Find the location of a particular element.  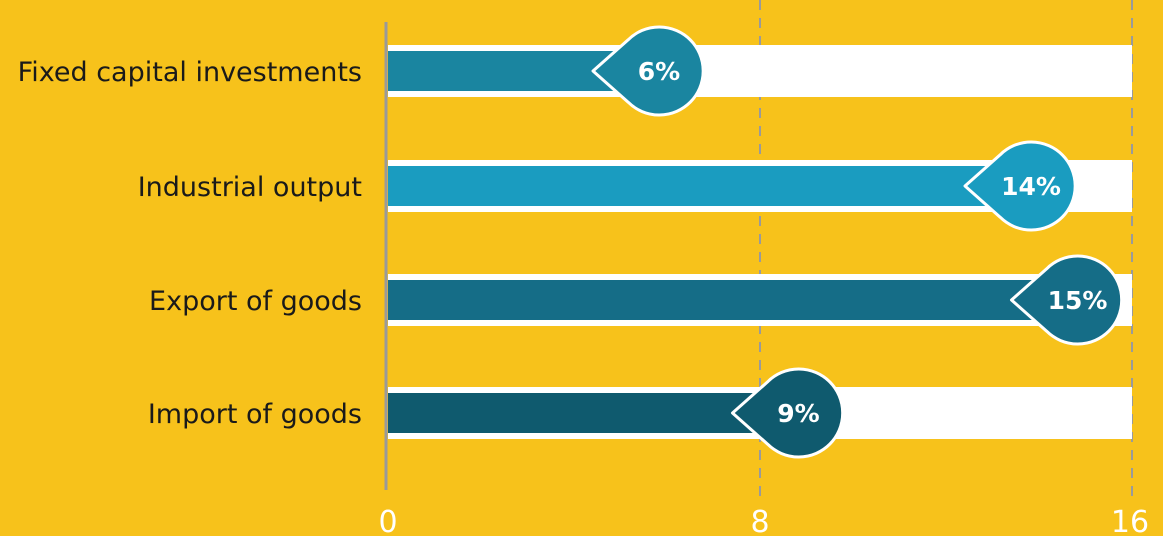

x-tick-label: 0 is located at coordinates (387, 520).